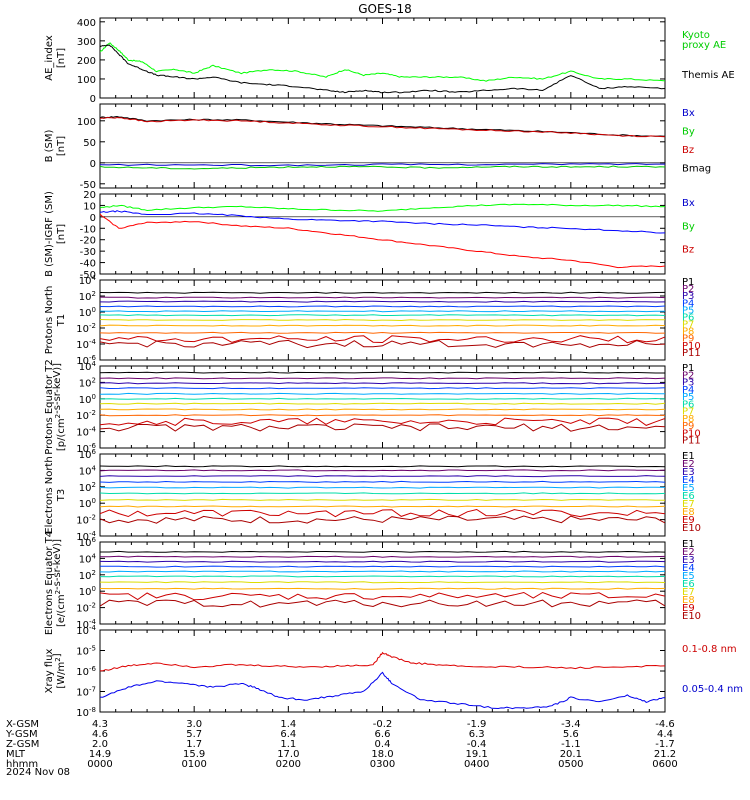  Describe the element at coordinates (59, 407) in the screenshot. I see `y-axis-unit: [p/(cm2-s-sr-keV)]` at that location.